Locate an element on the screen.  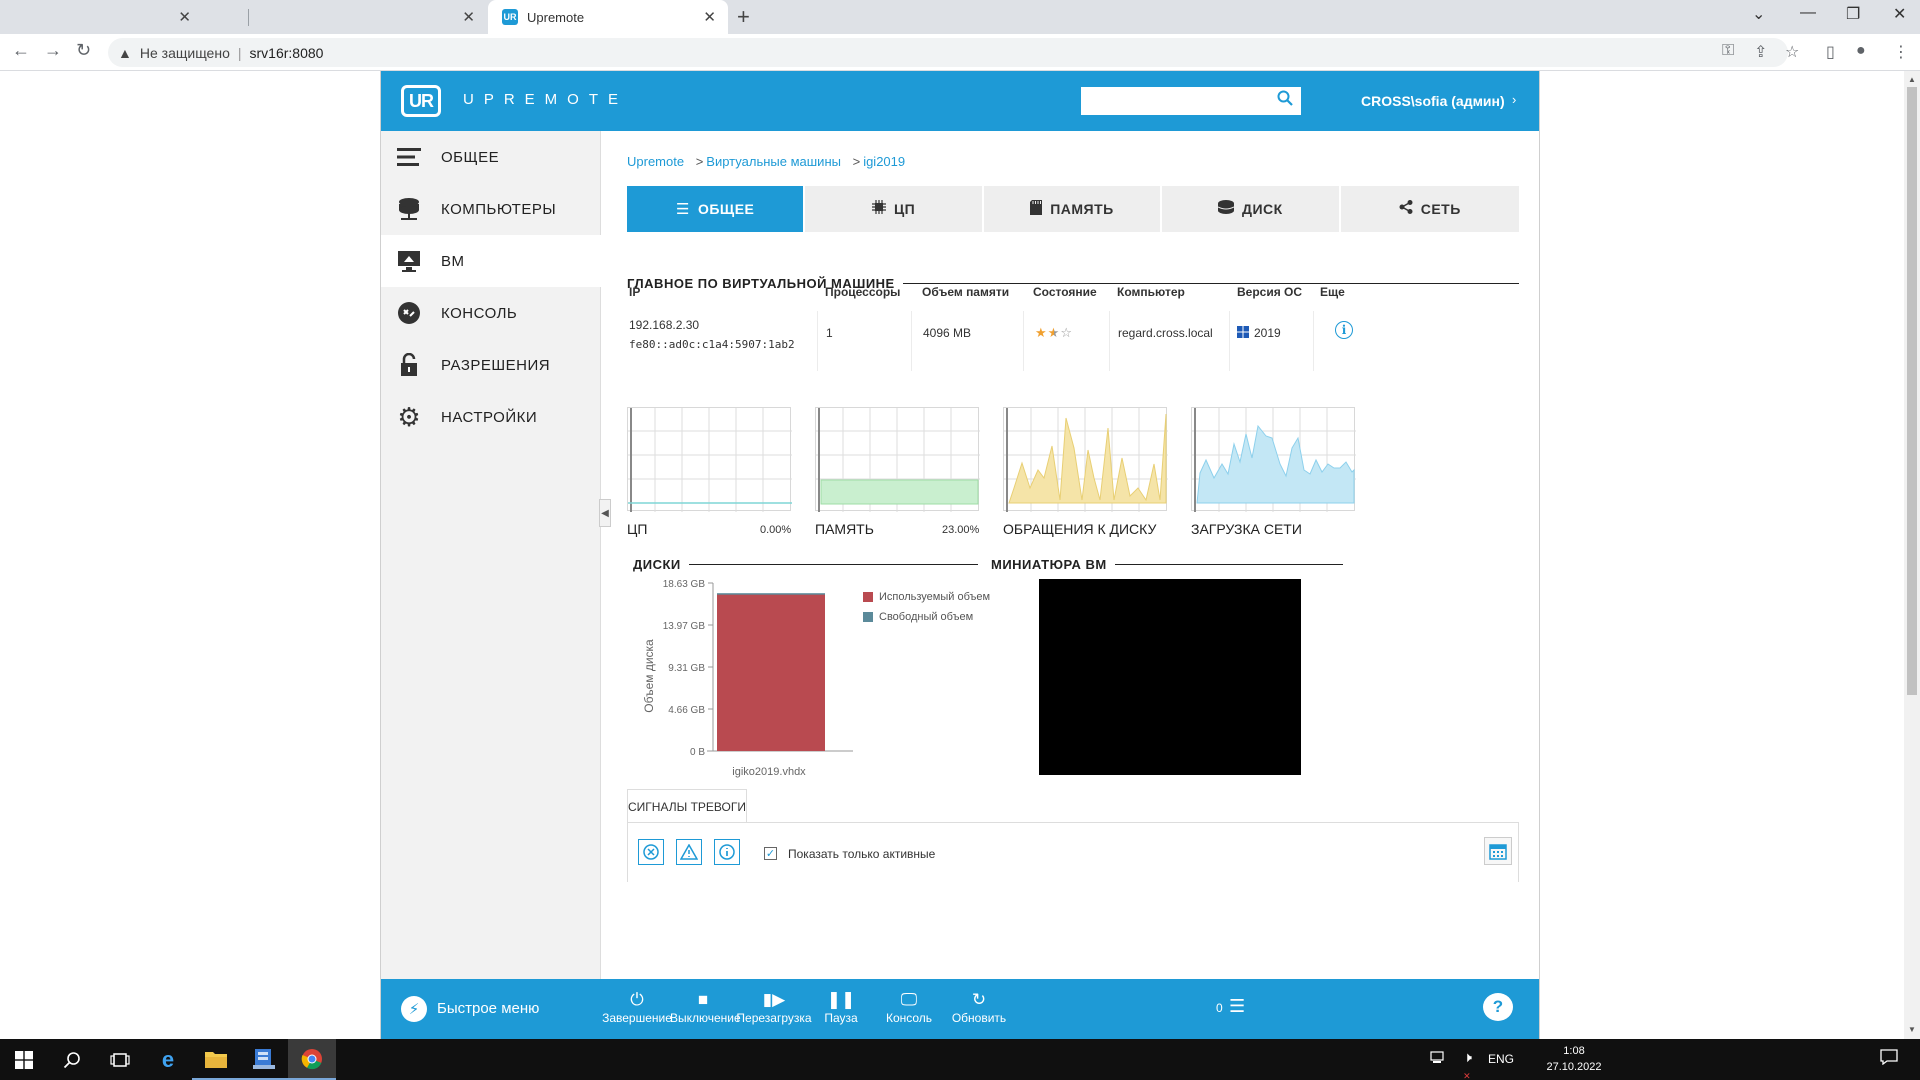
start-icon is located at coordinates (24, 1059).